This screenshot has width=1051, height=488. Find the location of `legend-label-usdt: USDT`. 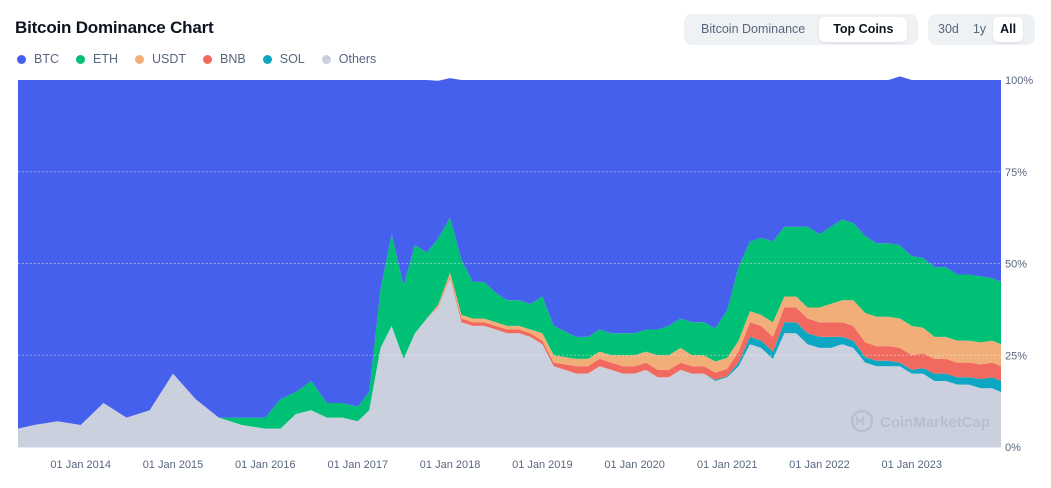

legend-label-usdt: USDT is located at coordinates (169, 59).